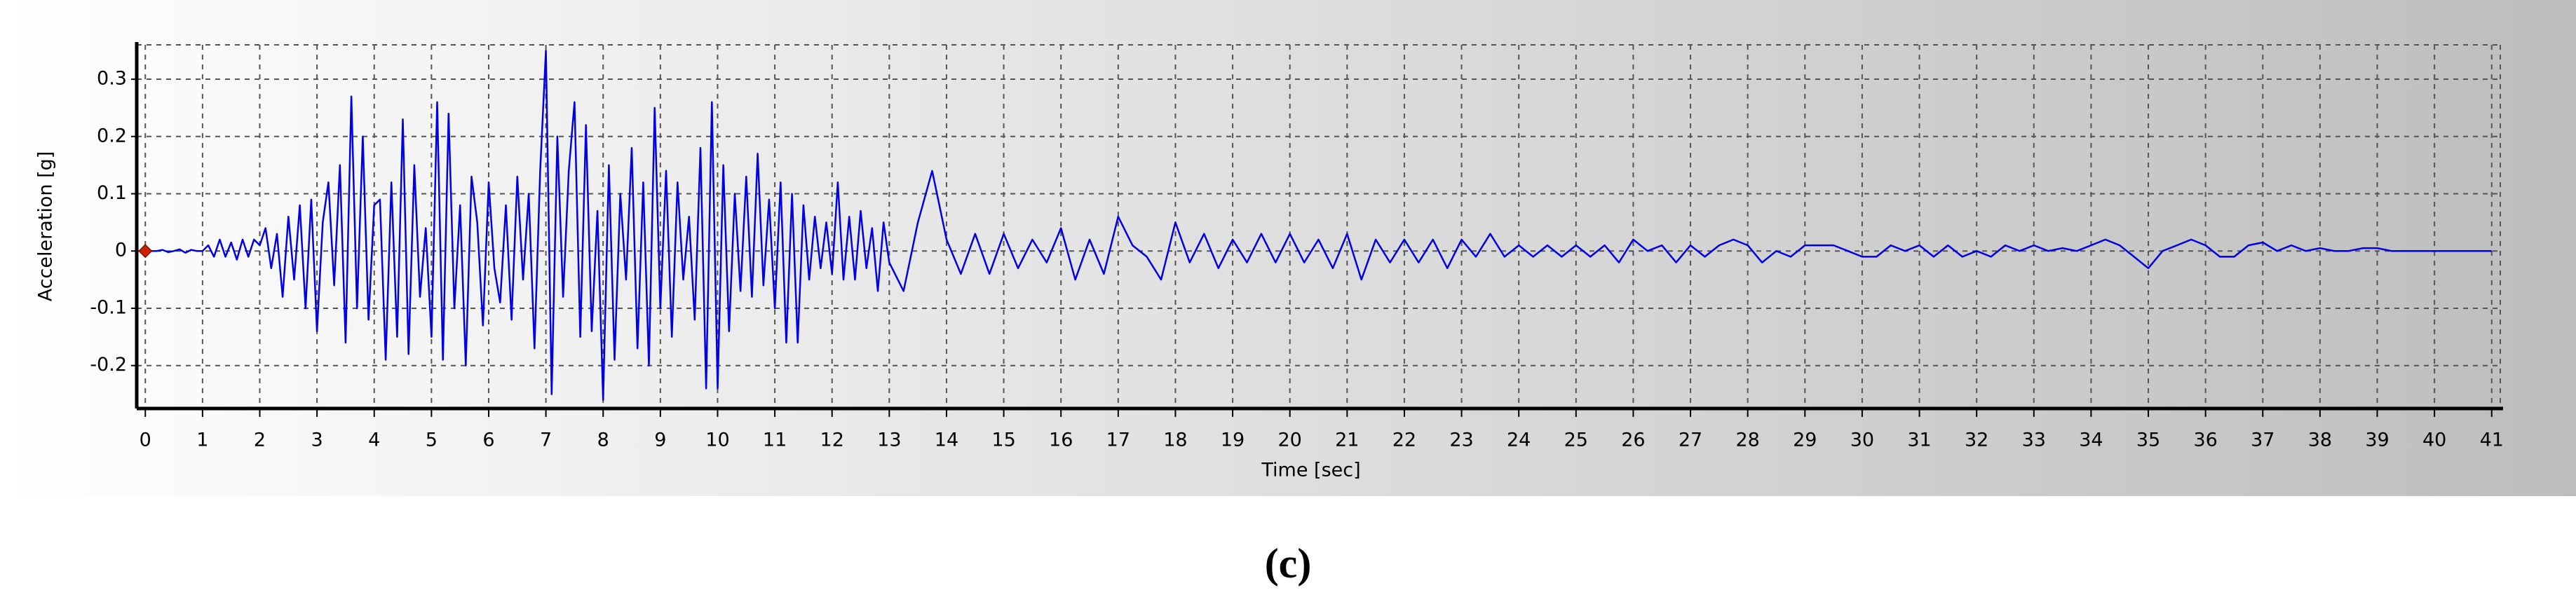 The height and width of the screenshot is (604, 2576). Describe the element at coordinates (946, 441) in the screenshot. I see `x-tick-label: 14` at that location.